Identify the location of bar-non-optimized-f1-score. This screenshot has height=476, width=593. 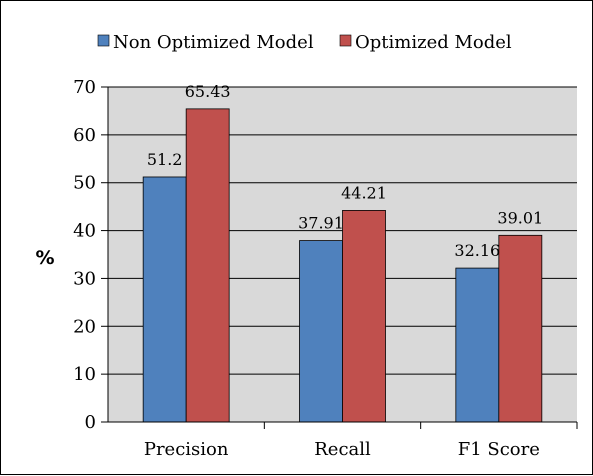
(477, 345).